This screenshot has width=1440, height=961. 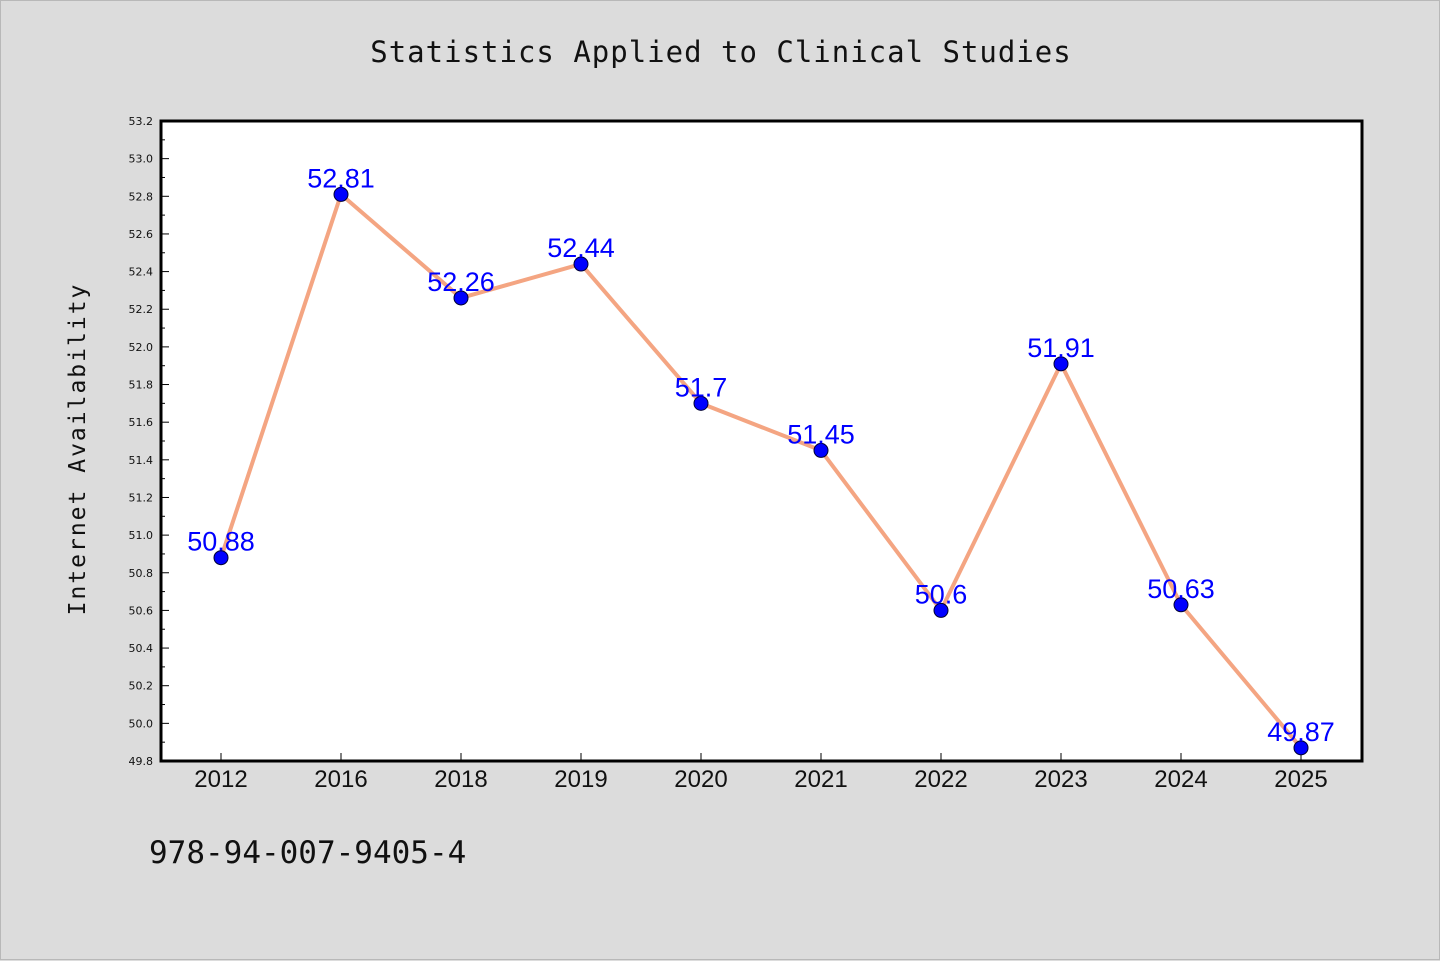 I want to click on y-tick-label: 51.8, so click(x=141, y=385).